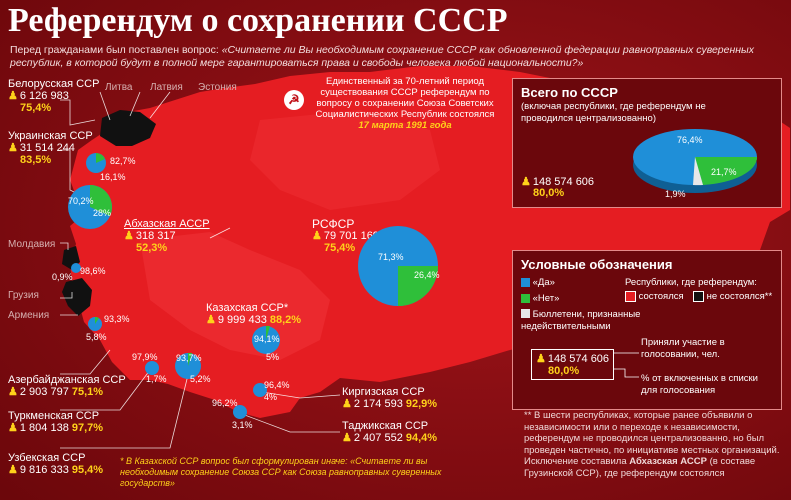 Image resolution: width=791 pixels, height=500 pixels. What do you see at coordinates (383, 392) in the screenshot?
I see `rep-kirgiz-name: Киргизская ССР` at bounding box center [383, 392].